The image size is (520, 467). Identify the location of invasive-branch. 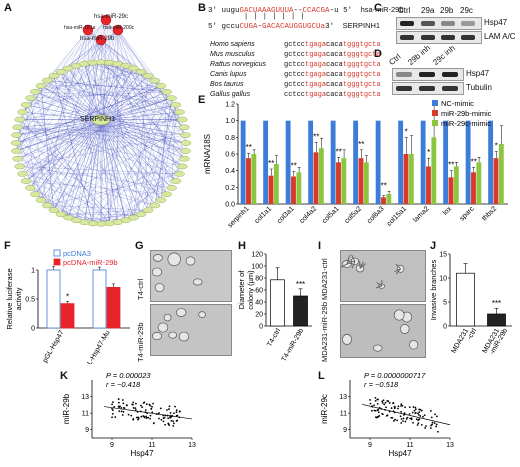
(361, 265).